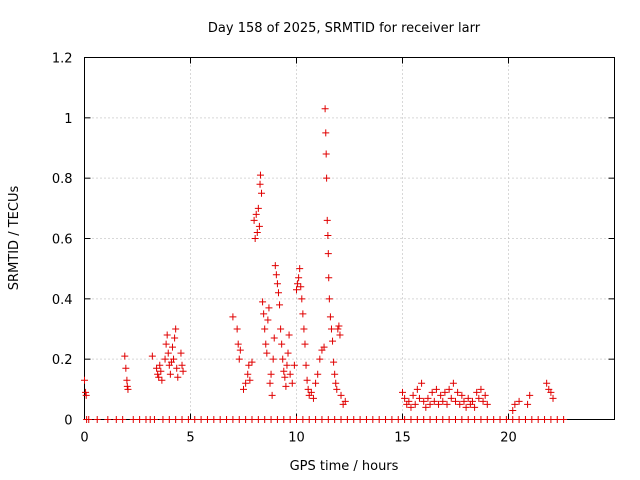 This screenshot has width=640, height=480. What do you see at coordinates (14, 238) in the screenshot?
I see `y-axis-label: SRMTID / TECUs` at bounding box center [14, 238].